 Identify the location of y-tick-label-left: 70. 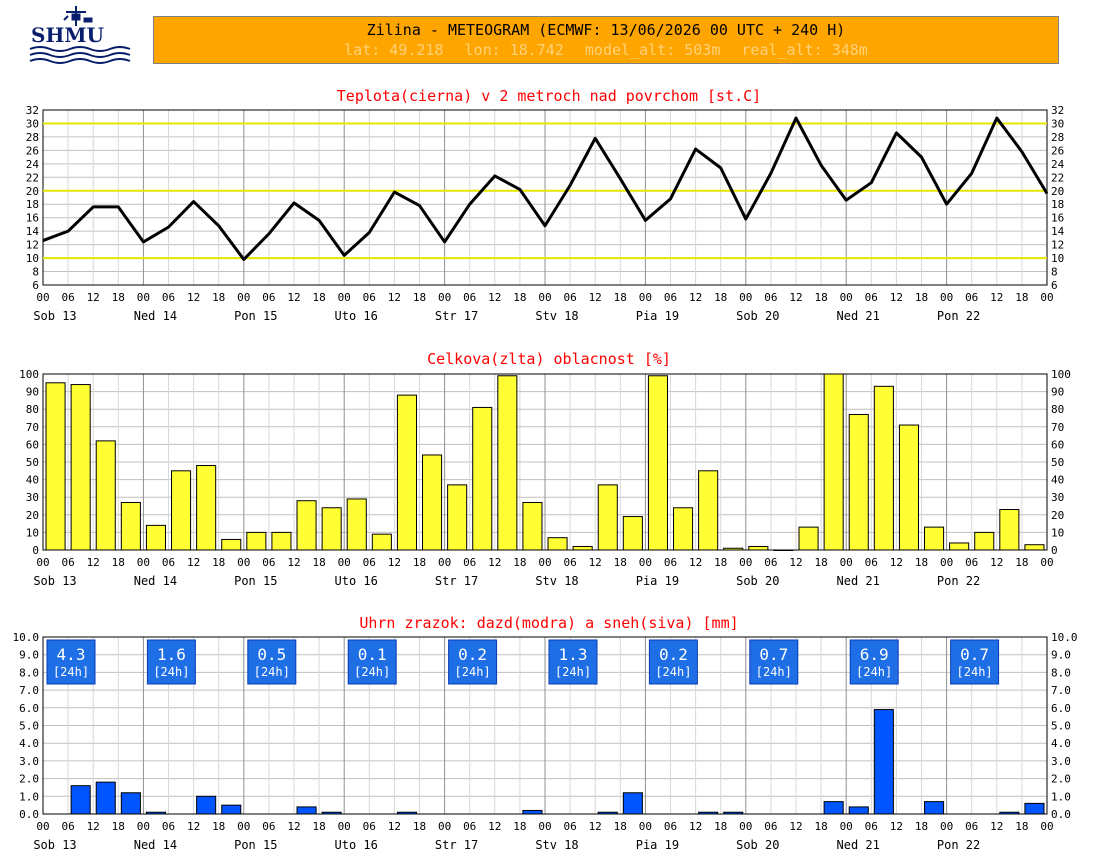
(32, 427).